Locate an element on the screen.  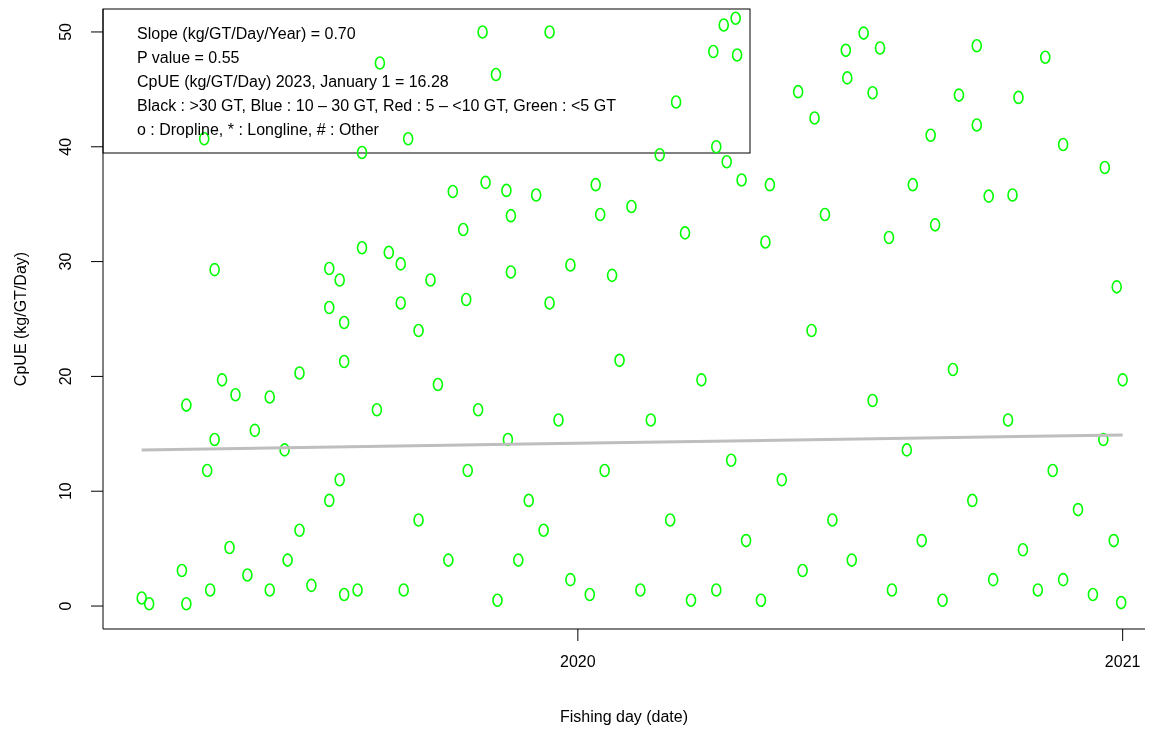
annotation: P value = 0.55 is located at coordinates (188, 57).